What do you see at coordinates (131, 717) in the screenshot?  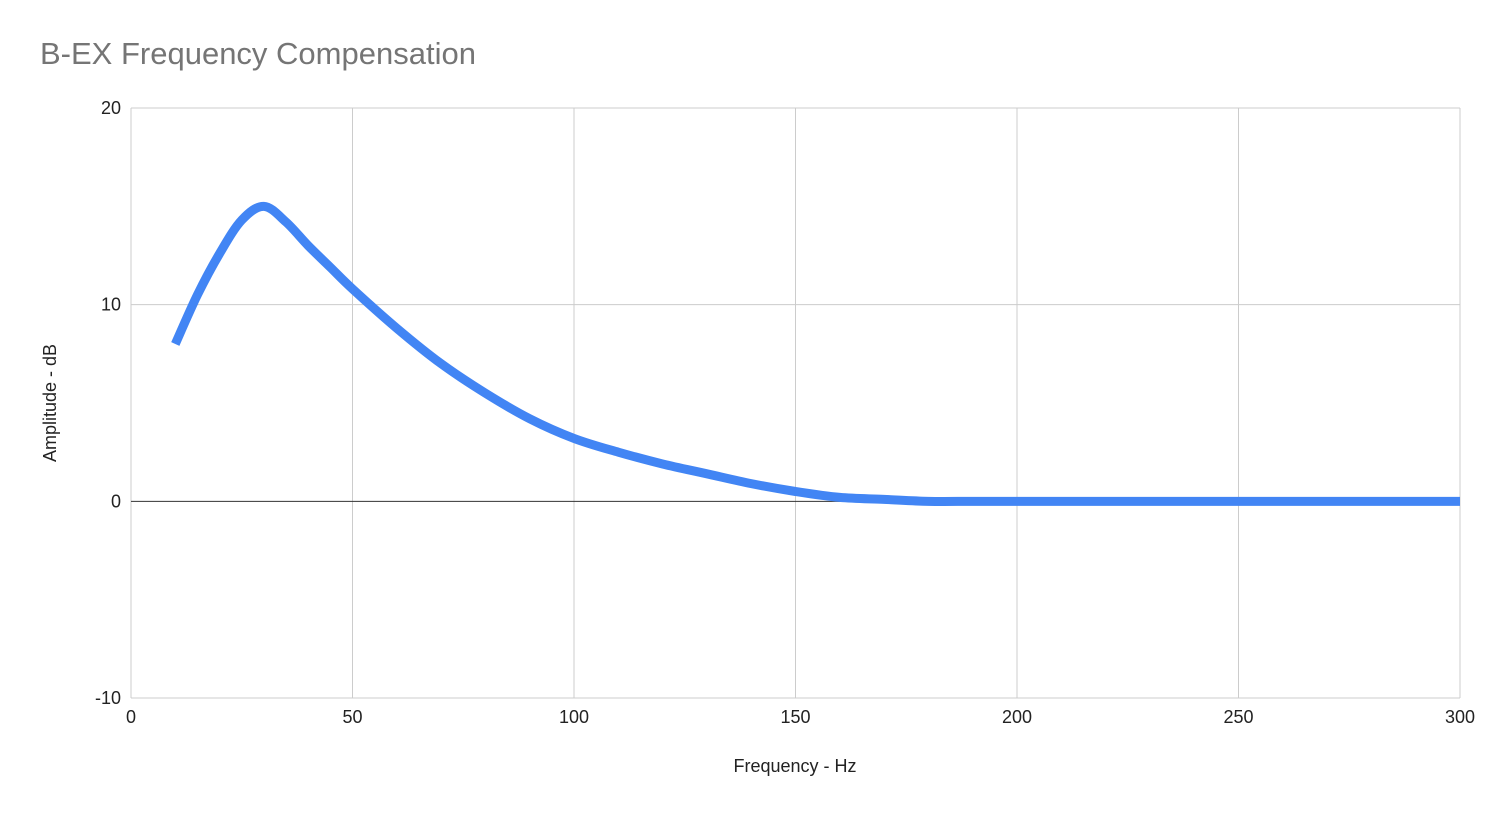 I see `x-tick-label: 0` at bounding box center [131, 717].